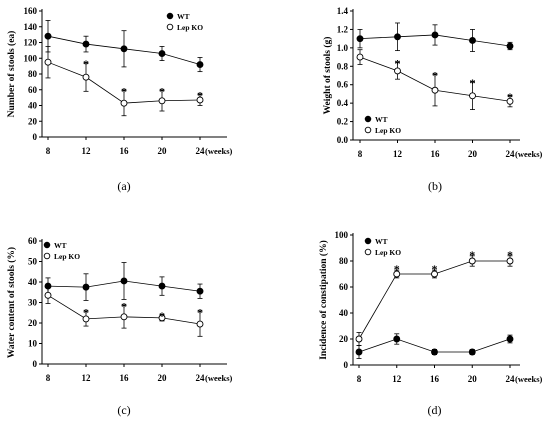 Image resolution: width=550 pixels, height=424 pixels. I want to click on y-axis-label: Incidence of constipation (%), so click(323, 300).